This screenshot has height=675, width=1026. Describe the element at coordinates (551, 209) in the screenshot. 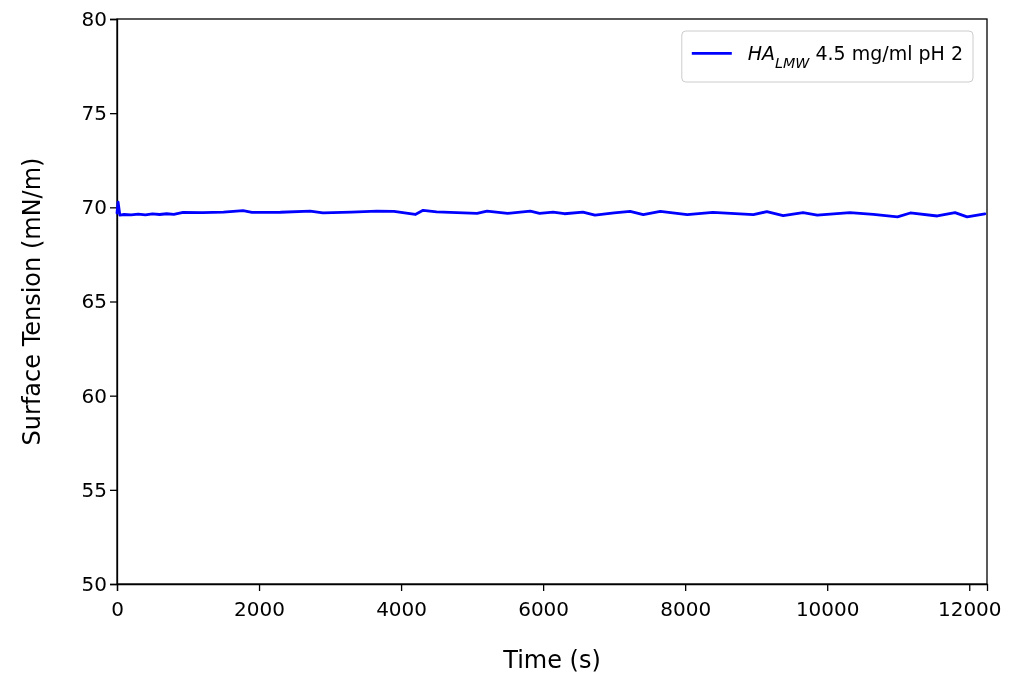

I see `line-series` at that location.